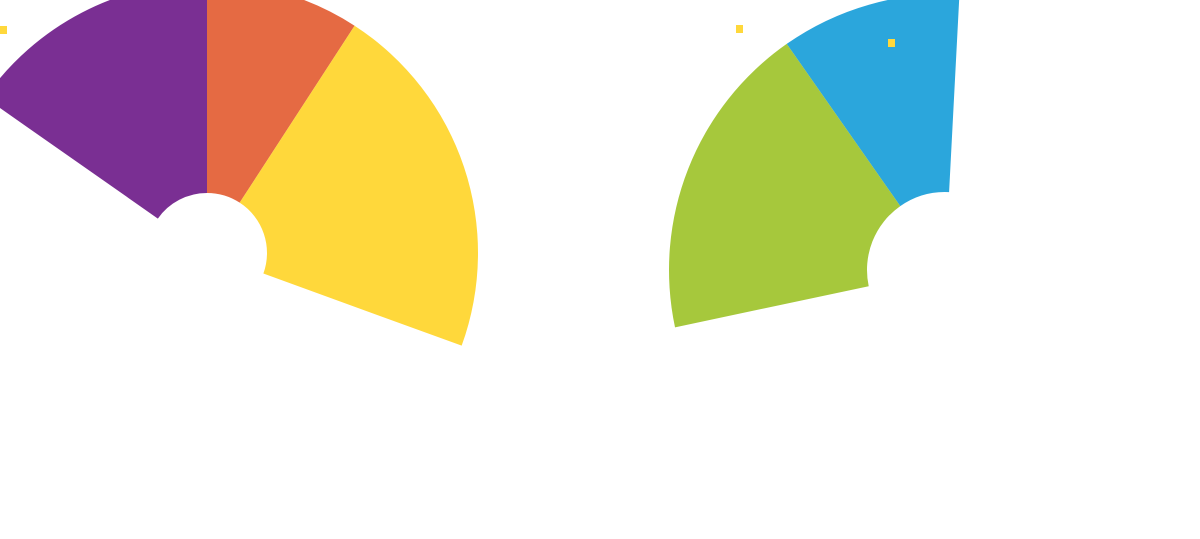 Image resolution: width=1200 pixels, height=539 pixels. I want to click on marker-left-edge, so click(3, 30).